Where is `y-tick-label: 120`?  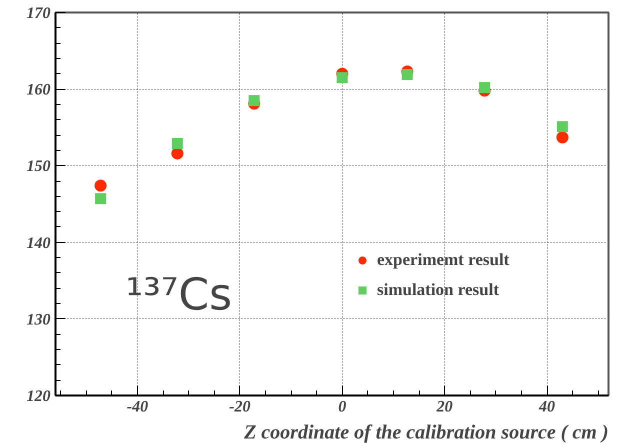
y-tick-label: 120 is located at coordinates (38, 396).